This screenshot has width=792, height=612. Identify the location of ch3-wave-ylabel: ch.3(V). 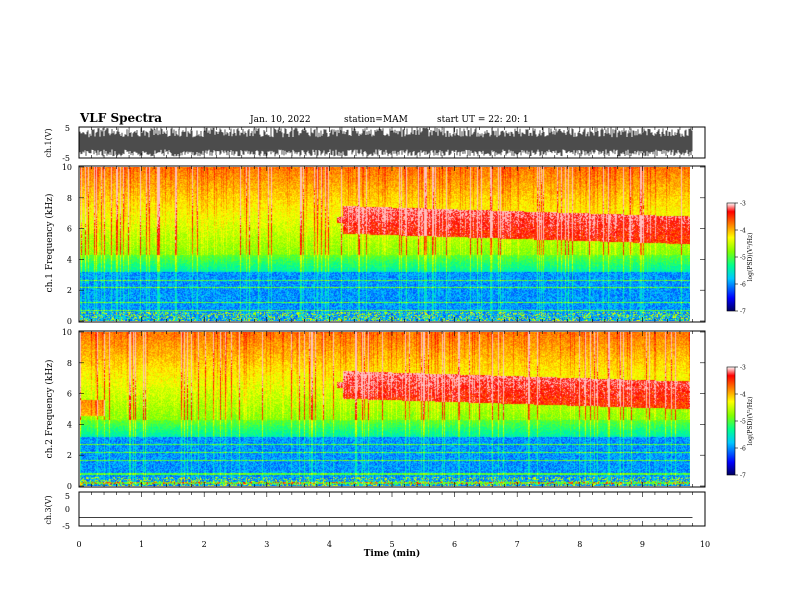
(48, 509).